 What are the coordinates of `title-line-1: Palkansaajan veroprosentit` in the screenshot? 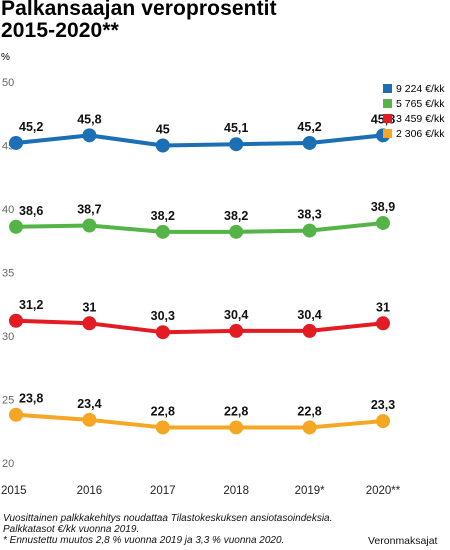 It's located at (139, 10).